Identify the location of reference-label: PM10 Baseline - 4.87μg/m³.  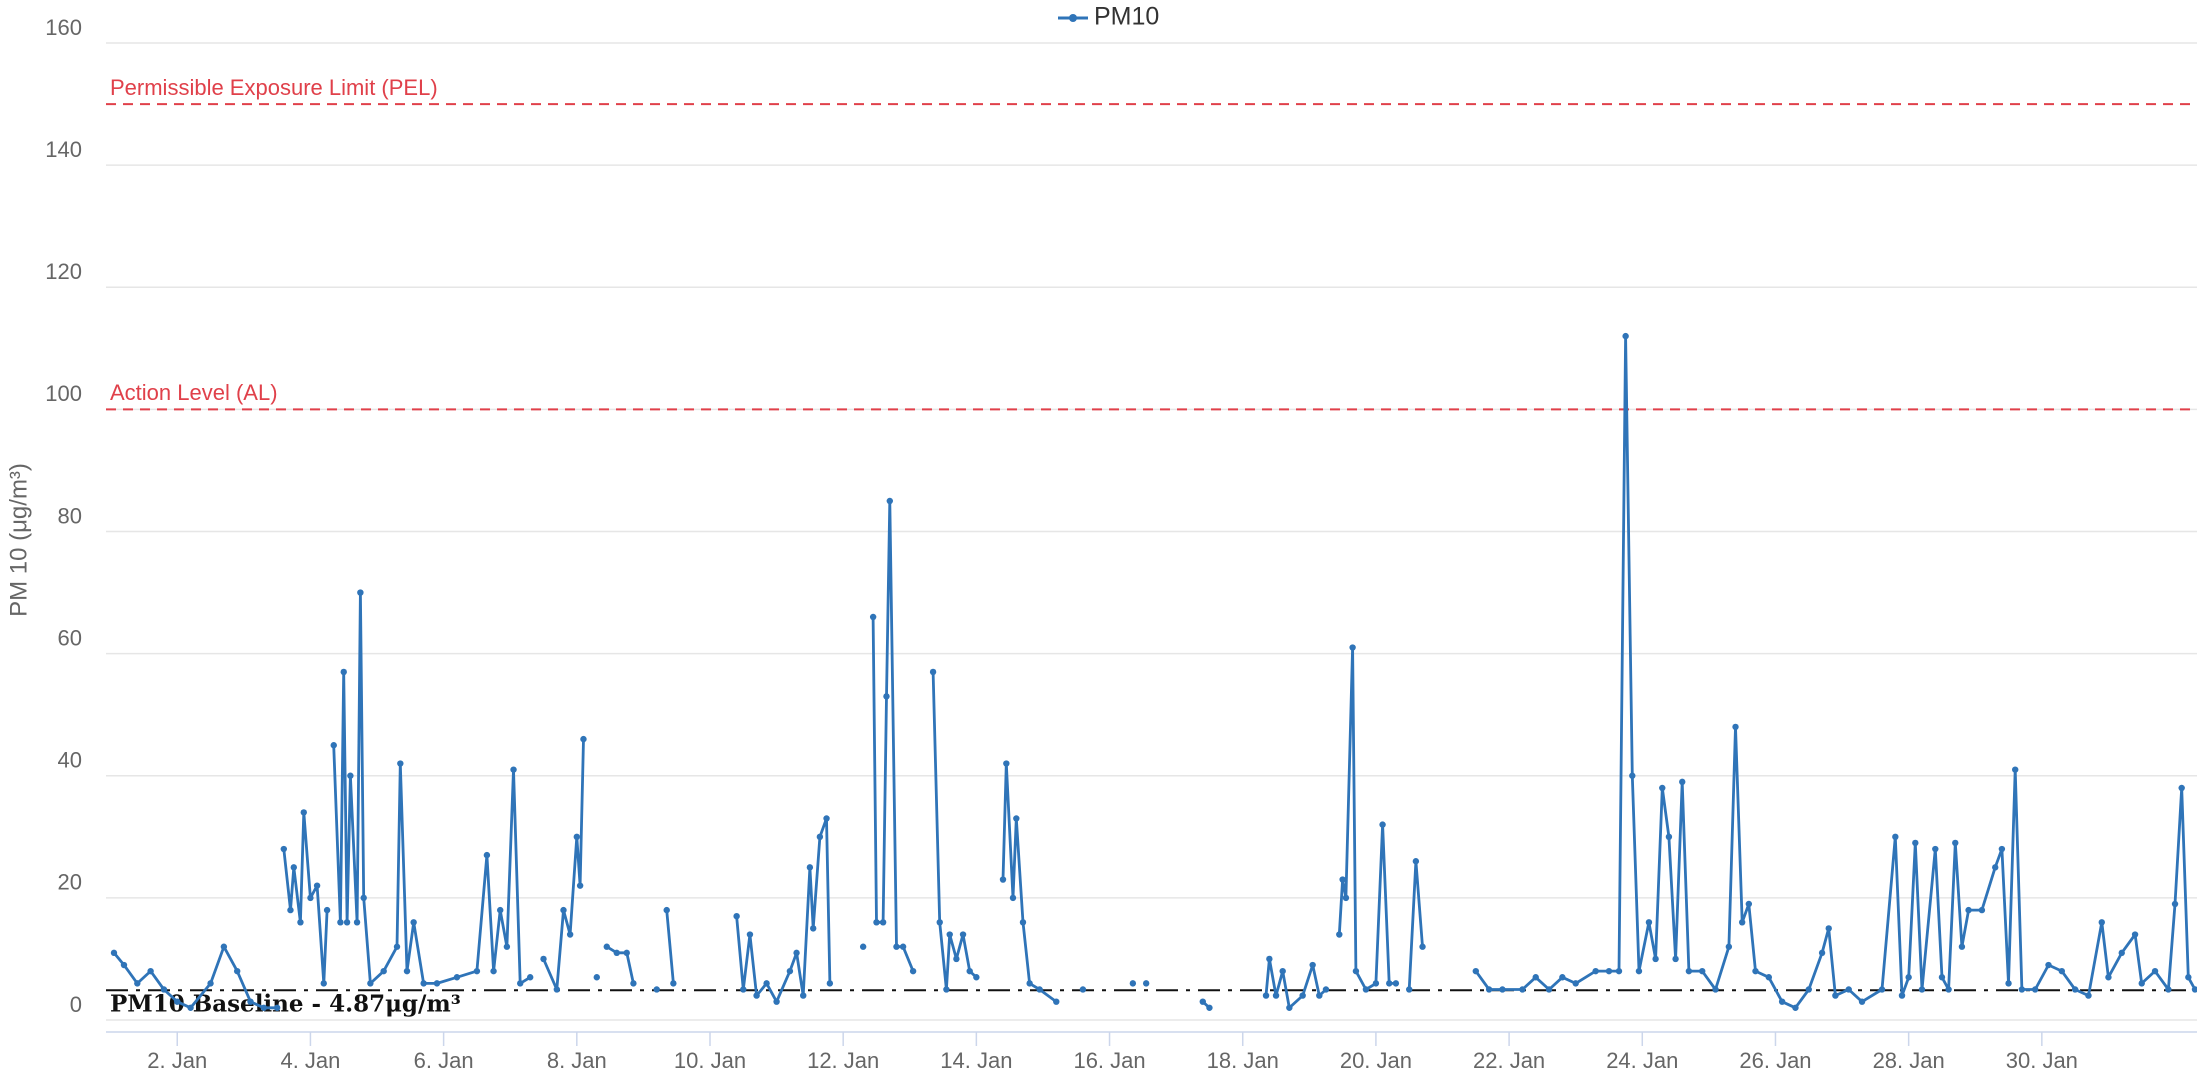
(285, 1003).